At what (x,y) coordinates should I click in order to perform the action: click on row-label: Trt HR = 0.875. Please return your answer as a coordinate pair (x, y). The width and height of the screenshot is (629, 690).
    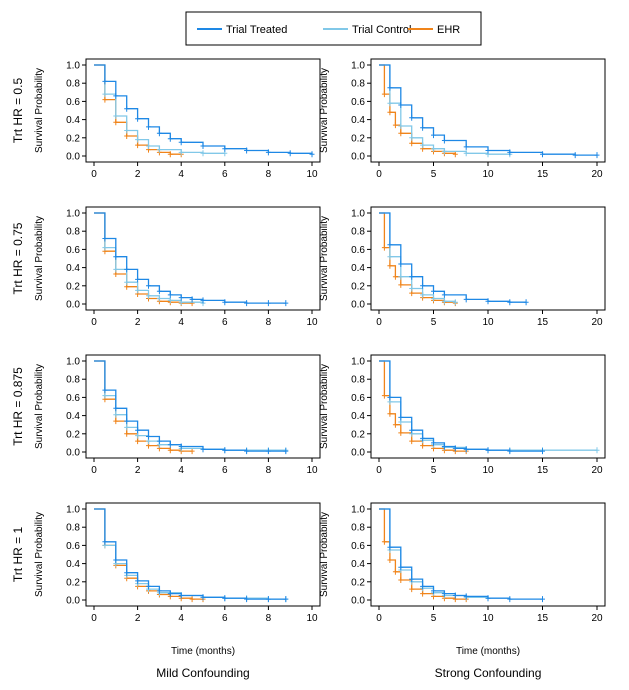
    Looking at the image, I should click on (18, 406).